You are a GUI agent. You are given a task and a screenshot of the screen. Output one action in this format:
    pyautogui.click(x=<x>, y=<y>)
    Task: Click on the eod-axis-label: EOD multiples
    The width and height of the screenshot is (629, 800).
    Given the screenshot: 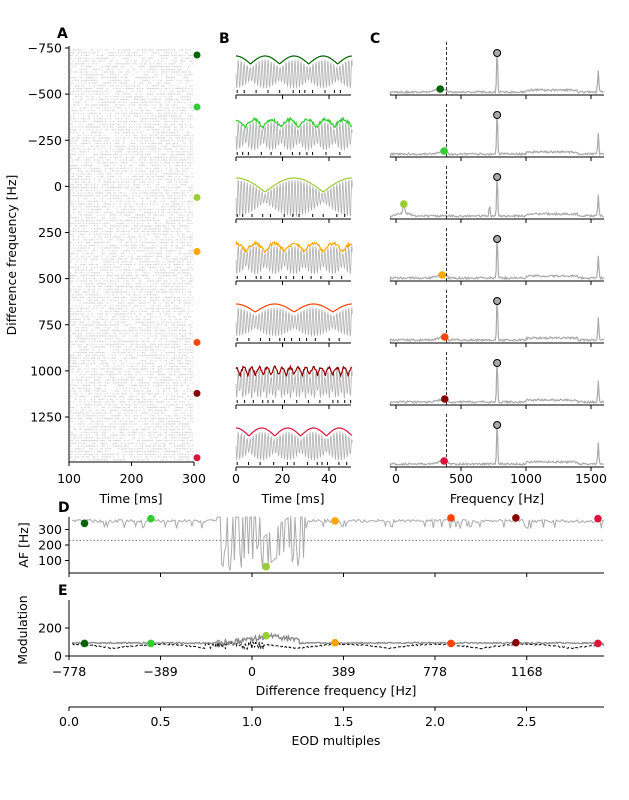 What is the action you would take?
    pyautogui.click(x=336, y=740)
    